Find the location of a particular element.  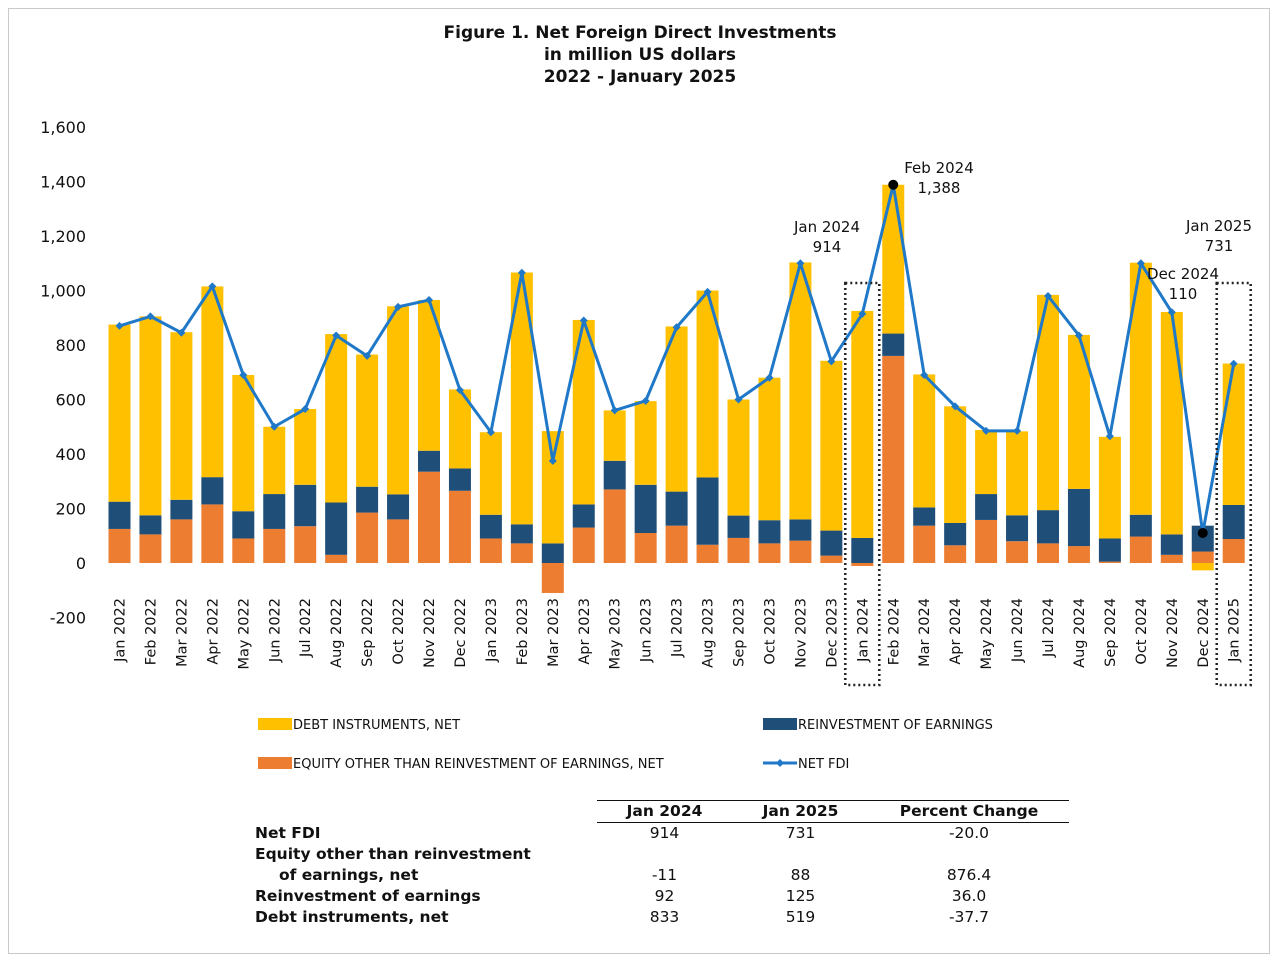

x-tick-label: May 2022 is located at coordinates (244, 634).